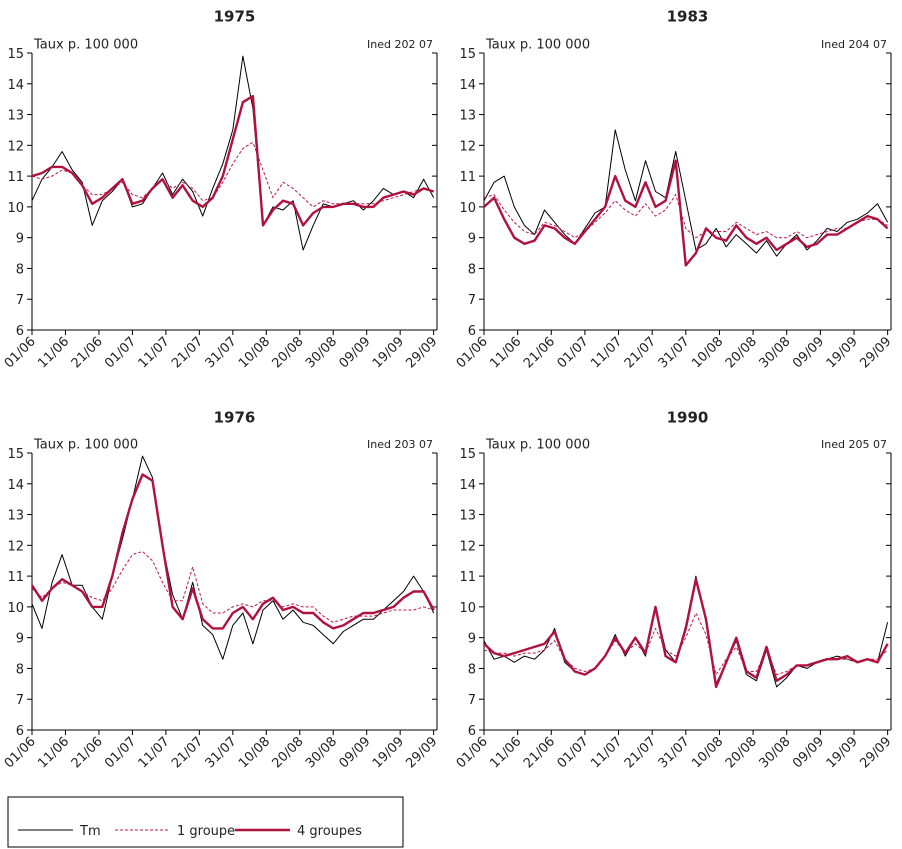 The width and height of the screenshot is (902, 849). What do you see at coordinates (235, 17) in the screenshot?
I see `chart-title: 1975` at bounding box center [235, 17].